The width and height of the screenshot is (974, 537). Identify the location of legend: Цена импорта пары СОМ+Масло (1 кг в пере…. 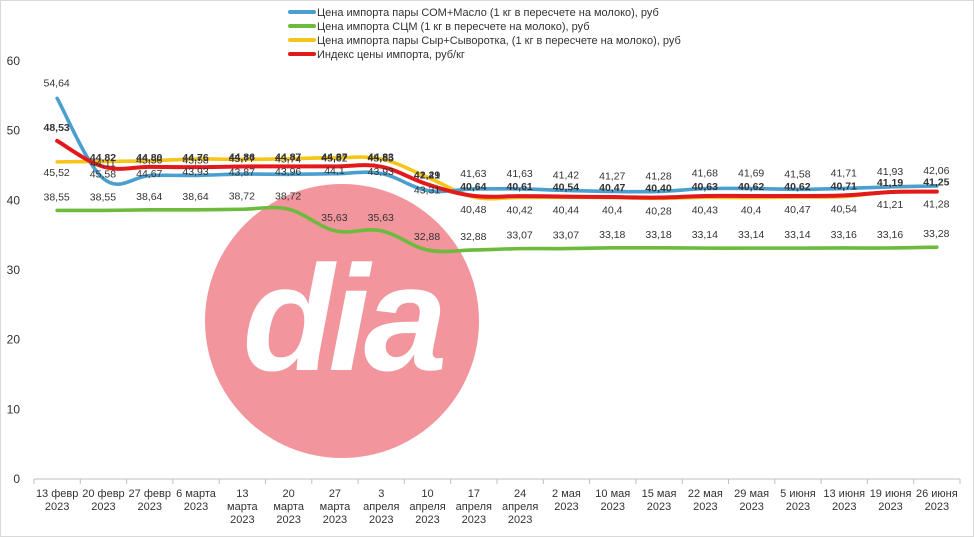
(484, 34).